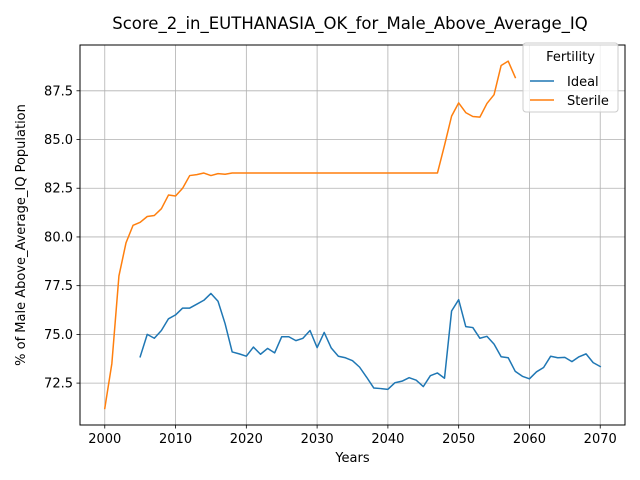 The width and height of the screenshot is (640, 480). What do you see at coordinates (370, 341) in the screenshot?
I see `series-line-ideal` at bounding box center [370, 341].